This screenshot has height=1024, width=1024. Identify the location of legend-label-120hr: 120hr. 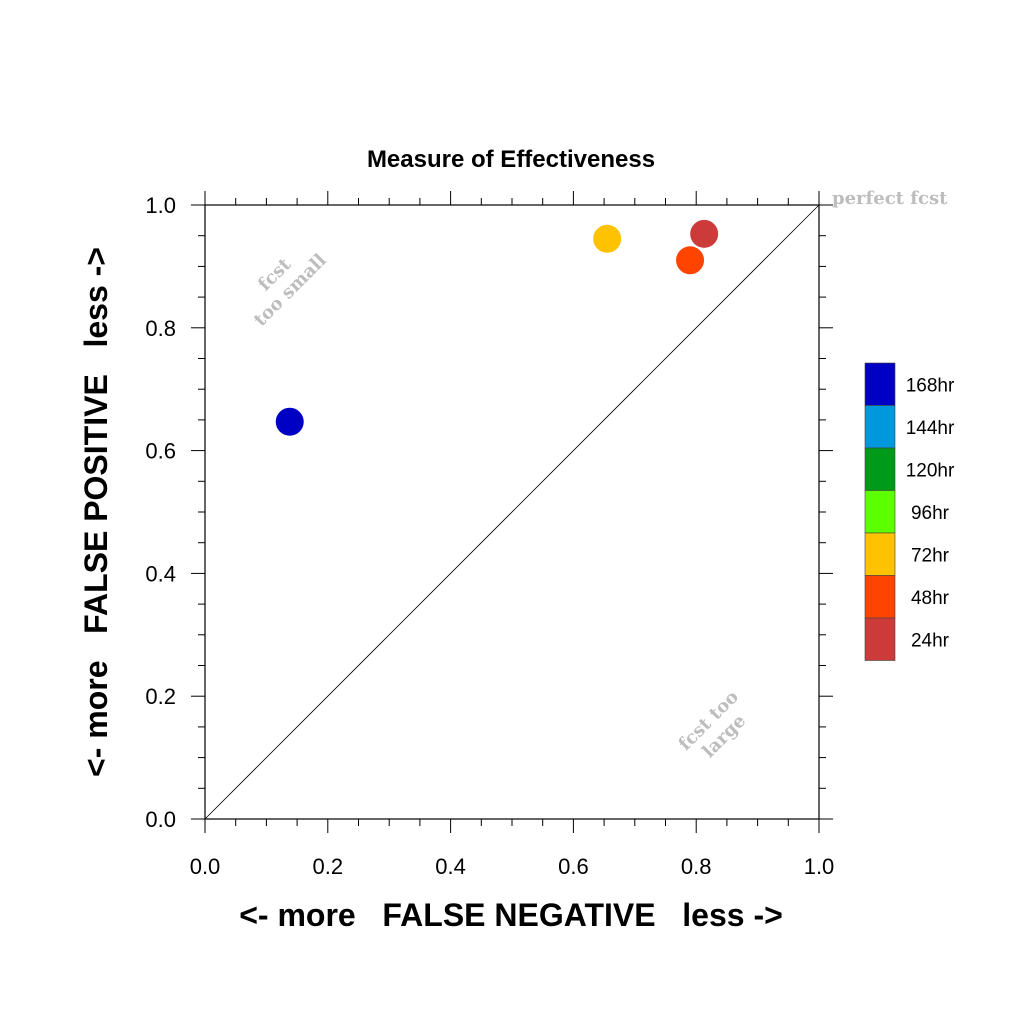
(930, 470).